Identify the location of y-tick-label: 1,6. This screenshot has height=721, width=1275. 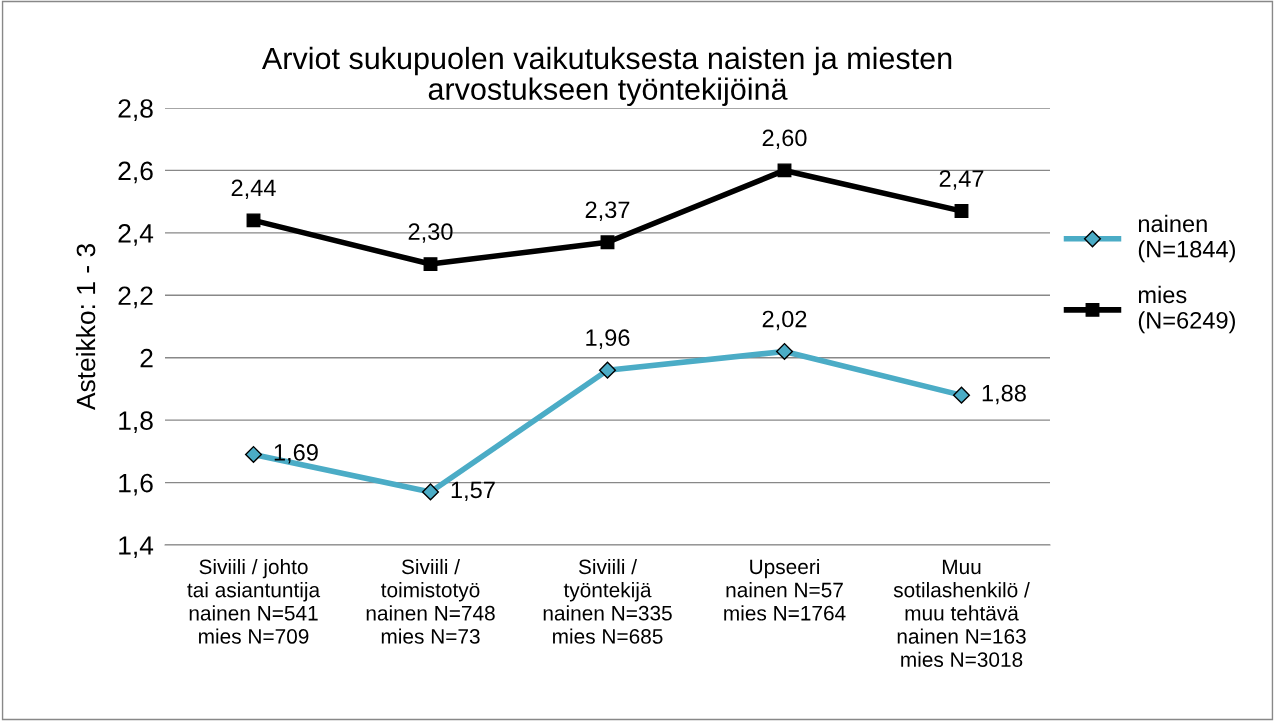
(136, 484).